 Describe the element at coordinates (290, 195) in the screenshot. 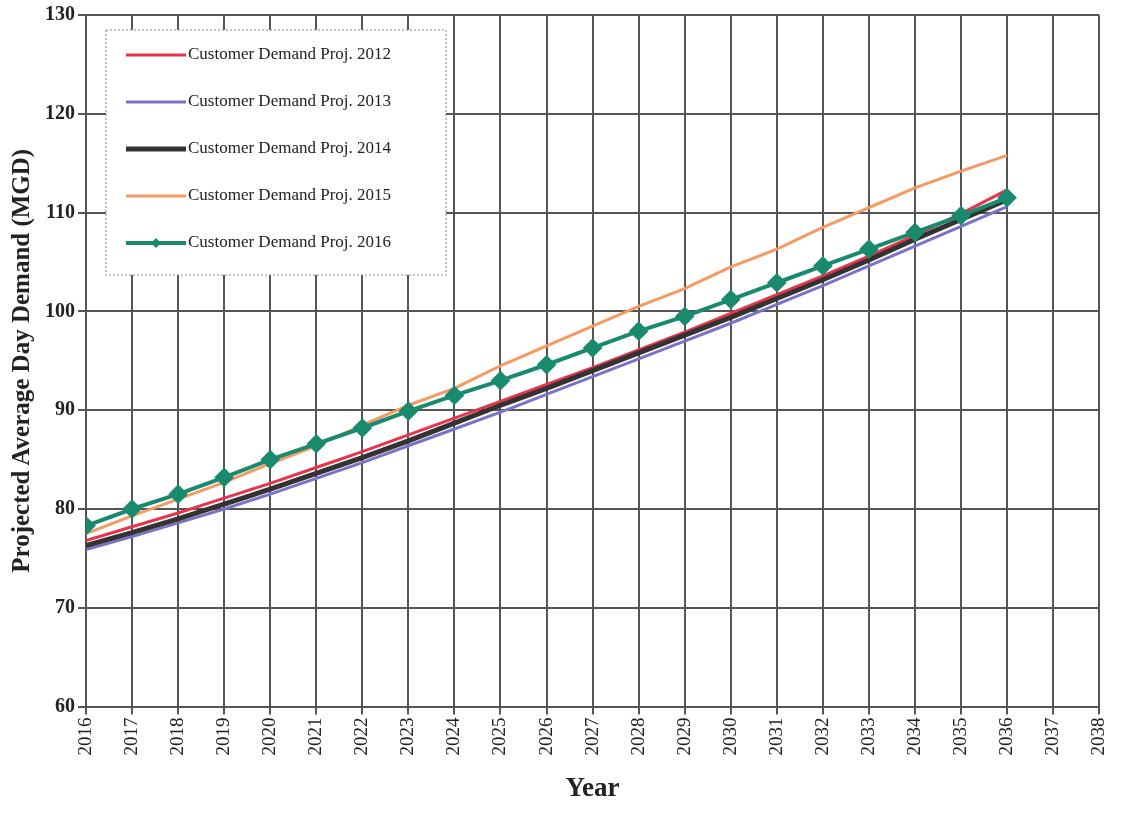

I see `legend-label: Customer Demand Proj. 2015` at that location.